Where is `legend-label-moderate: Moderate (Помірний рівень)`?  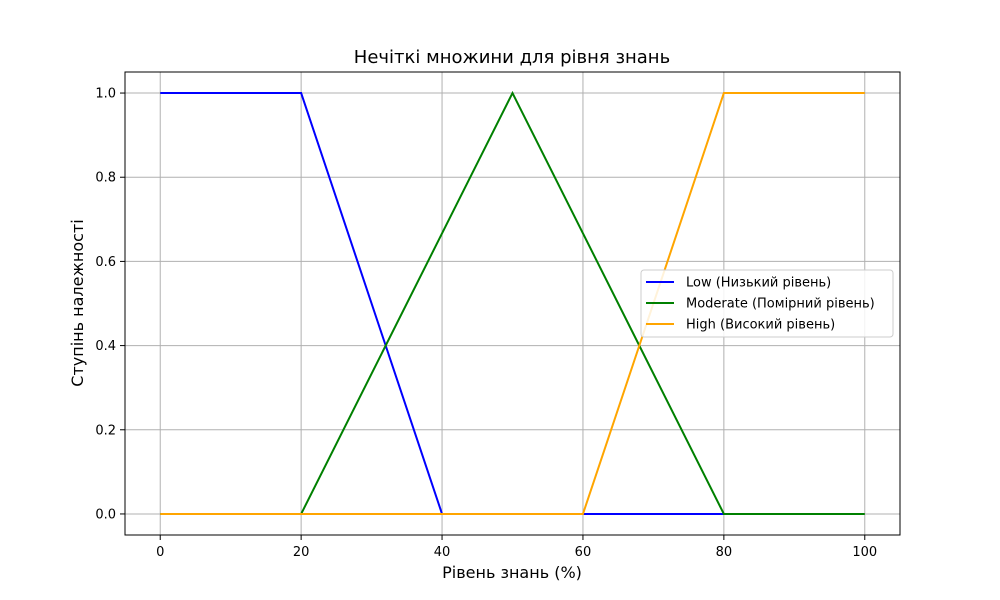
legend-label-moderate: Moderate (Помірний рівень) is located at coordinates (780, 304).